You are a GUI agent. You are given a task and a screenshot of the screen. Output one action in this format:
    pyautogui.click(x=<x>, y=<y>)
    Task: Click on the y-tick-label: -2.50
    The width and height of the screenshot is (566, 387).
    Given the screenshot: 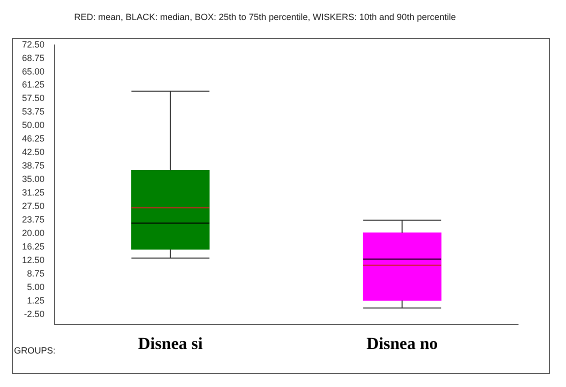 What is the action you would take?
    pyautogui.click(x=34, y=314)
    